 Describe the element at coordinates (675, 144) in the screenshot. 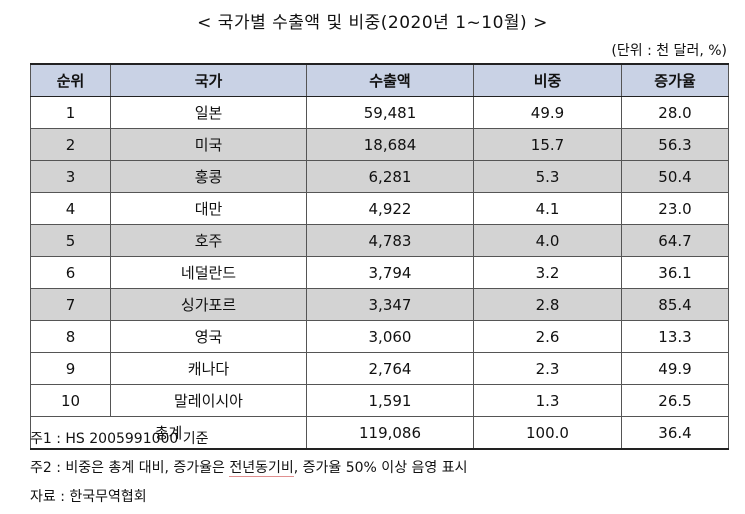

I see `cell-growth: 56.3` at that location.